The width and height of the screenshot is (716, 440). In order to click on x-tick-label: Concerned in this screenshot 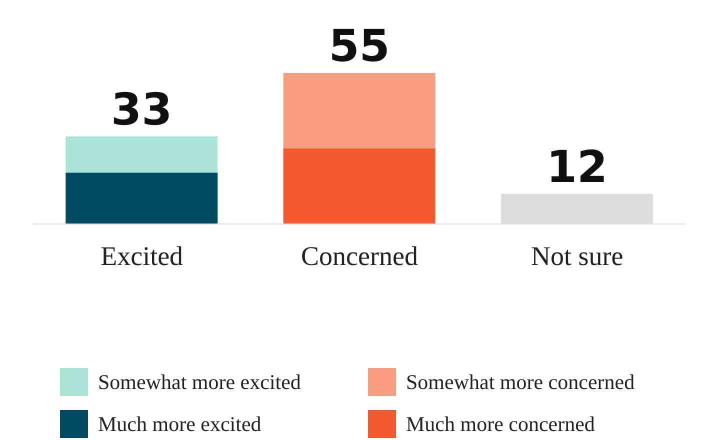, I will do `click(359, 256)`.